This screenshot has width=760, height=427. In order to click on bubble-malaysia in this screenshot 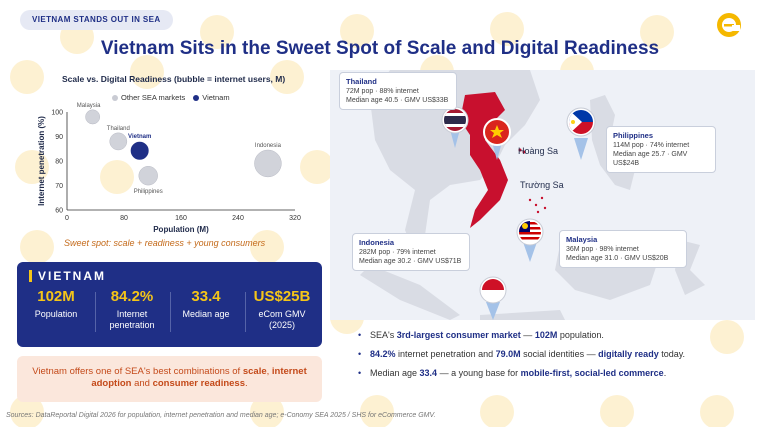, I will do `click(93, 117)`.